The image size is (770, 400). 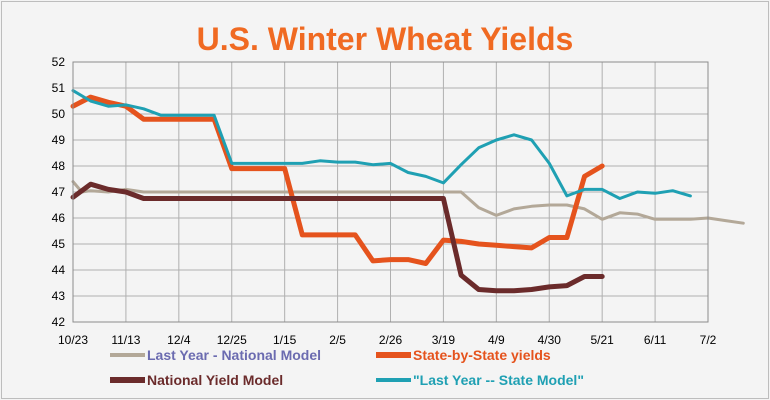 What do you see at coordinates (234, 355) in the screenshot?
I see `legend-label-0: Last Year - National Model` at bounding box center [234, 355].